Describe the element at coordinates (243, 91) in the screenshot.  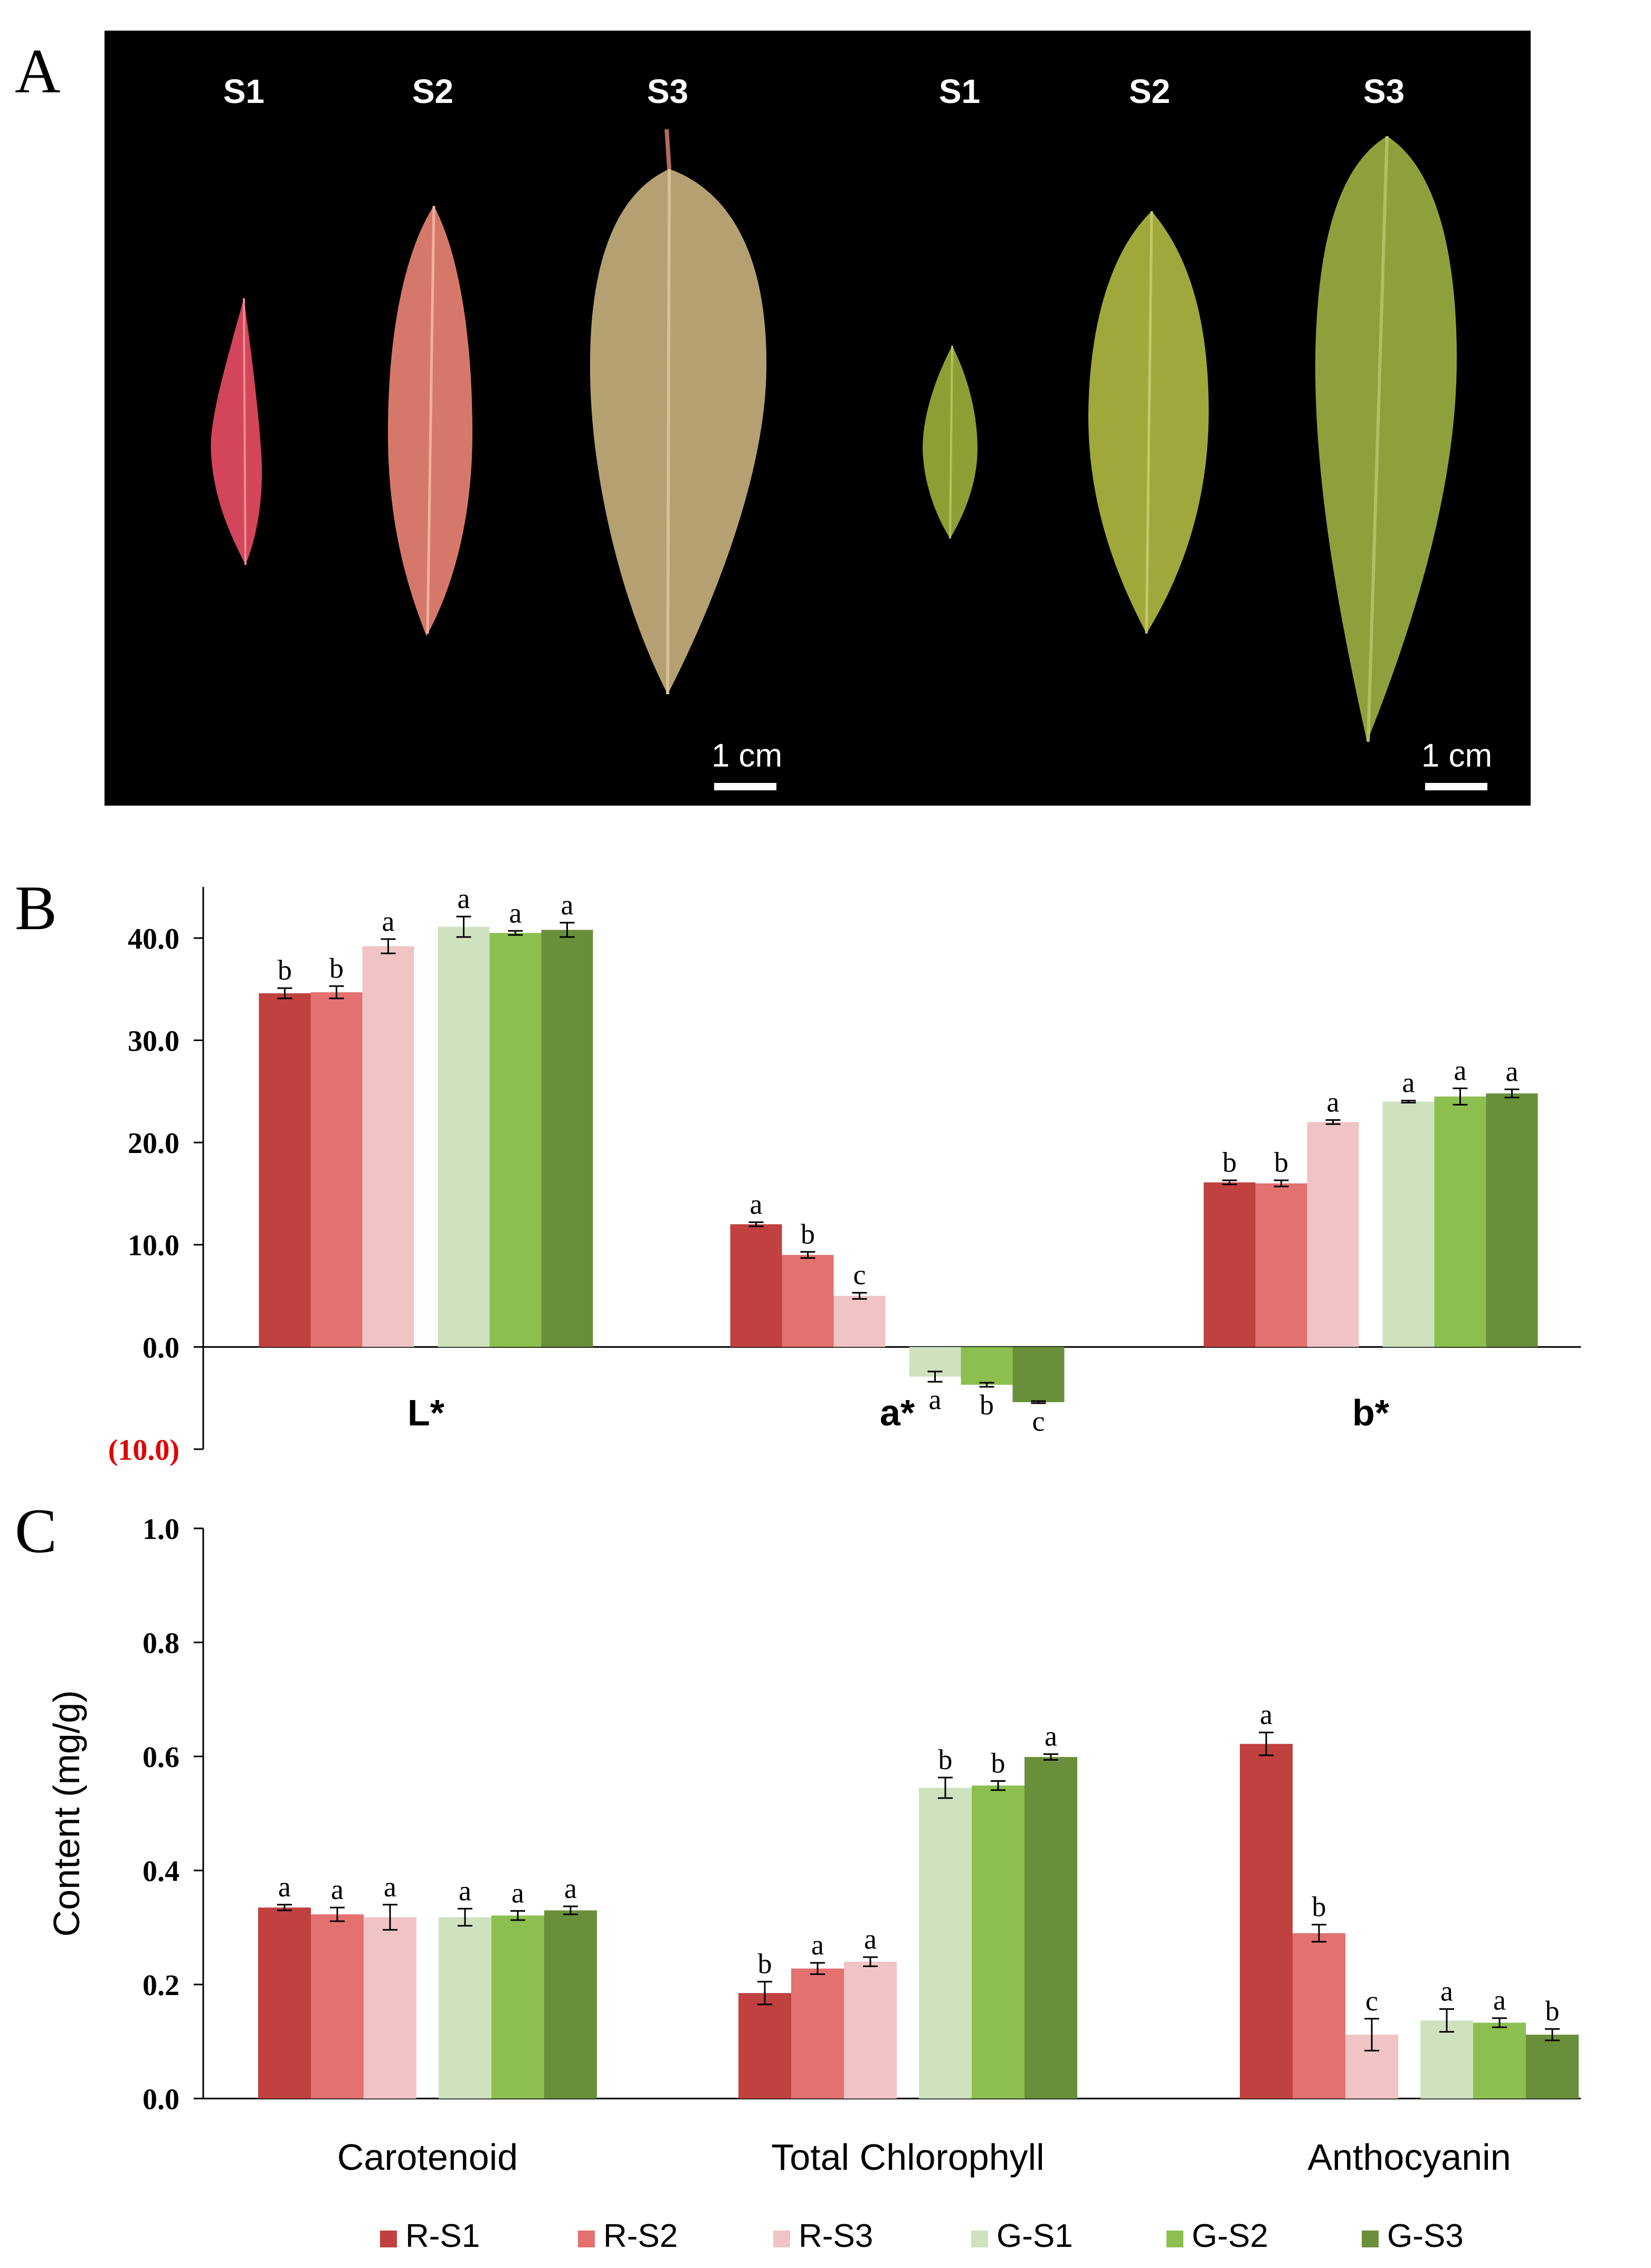
I see `red-stage-label-s1: S1` at that location.